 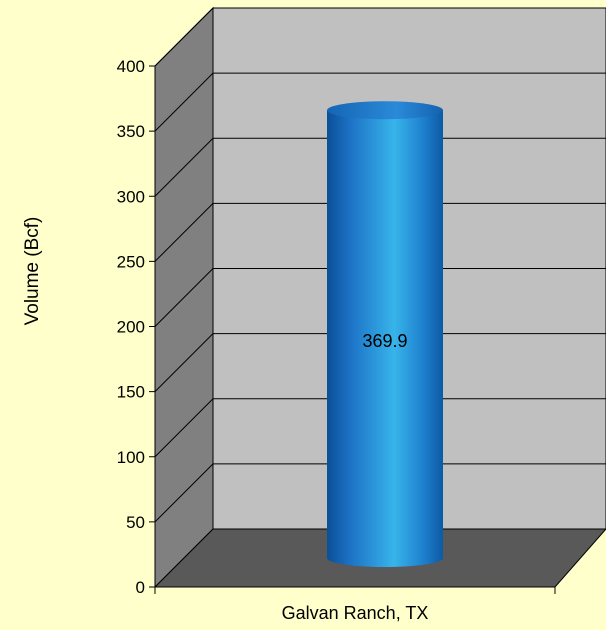 What do you see at coordinates (131, 66) in the screenshot?
I see `y-tick-label: 400` at bounding box center [131, 66].